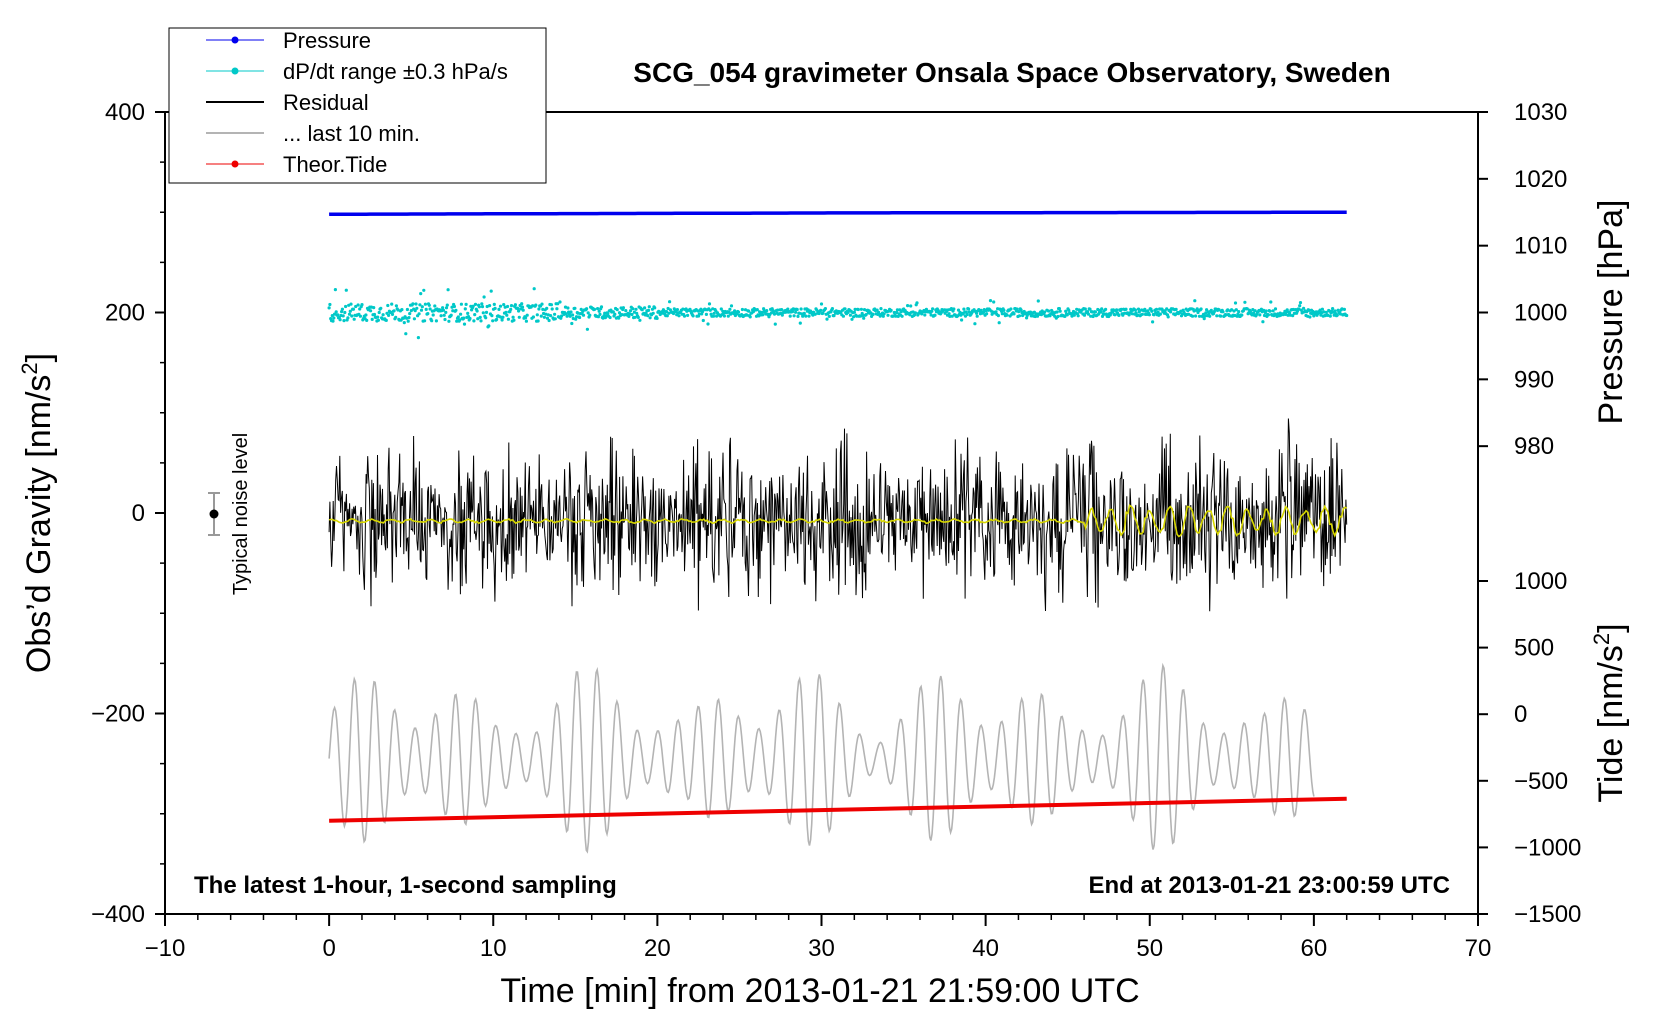  What do you see at coordinates (838, 809) in the screenshot?
I see `theor-tide-series` at bounding box center [838, 809].